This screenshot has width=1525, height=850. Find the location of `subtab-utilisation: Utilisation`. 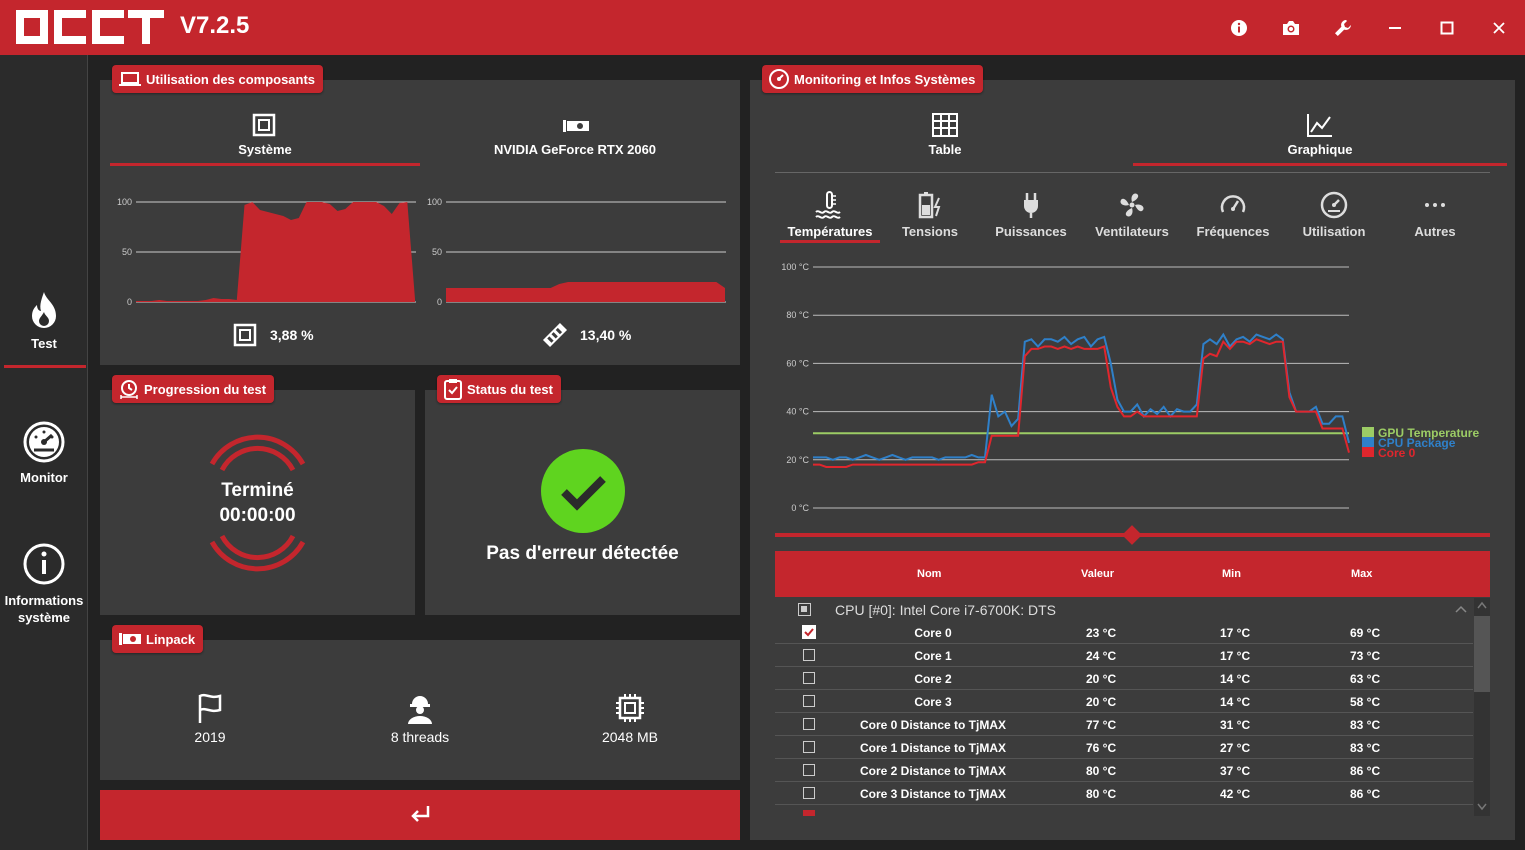

subtab-utilisation: Utilisation is located at coordinates (1334, 214).